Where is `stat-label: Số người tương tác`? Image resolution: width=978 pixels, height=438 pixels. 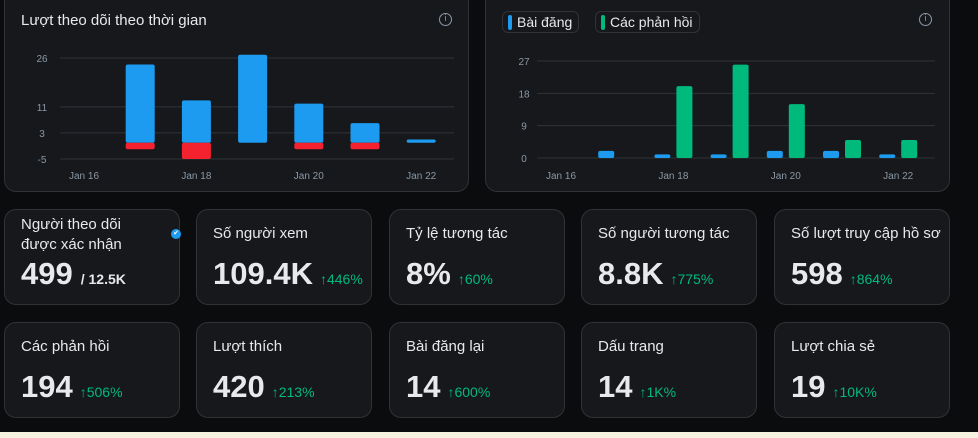
stat-label: Số người tương tác is located at coordinates (664, 233).